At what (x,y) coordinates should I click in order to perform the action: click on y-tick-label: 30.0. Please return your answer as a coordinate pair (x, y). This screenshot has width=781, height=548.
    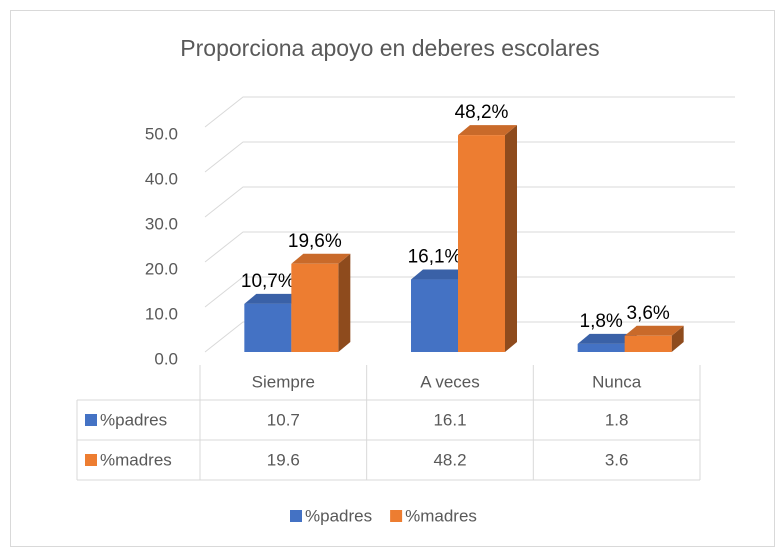
    Looking at the image, I should click on (161, 223).